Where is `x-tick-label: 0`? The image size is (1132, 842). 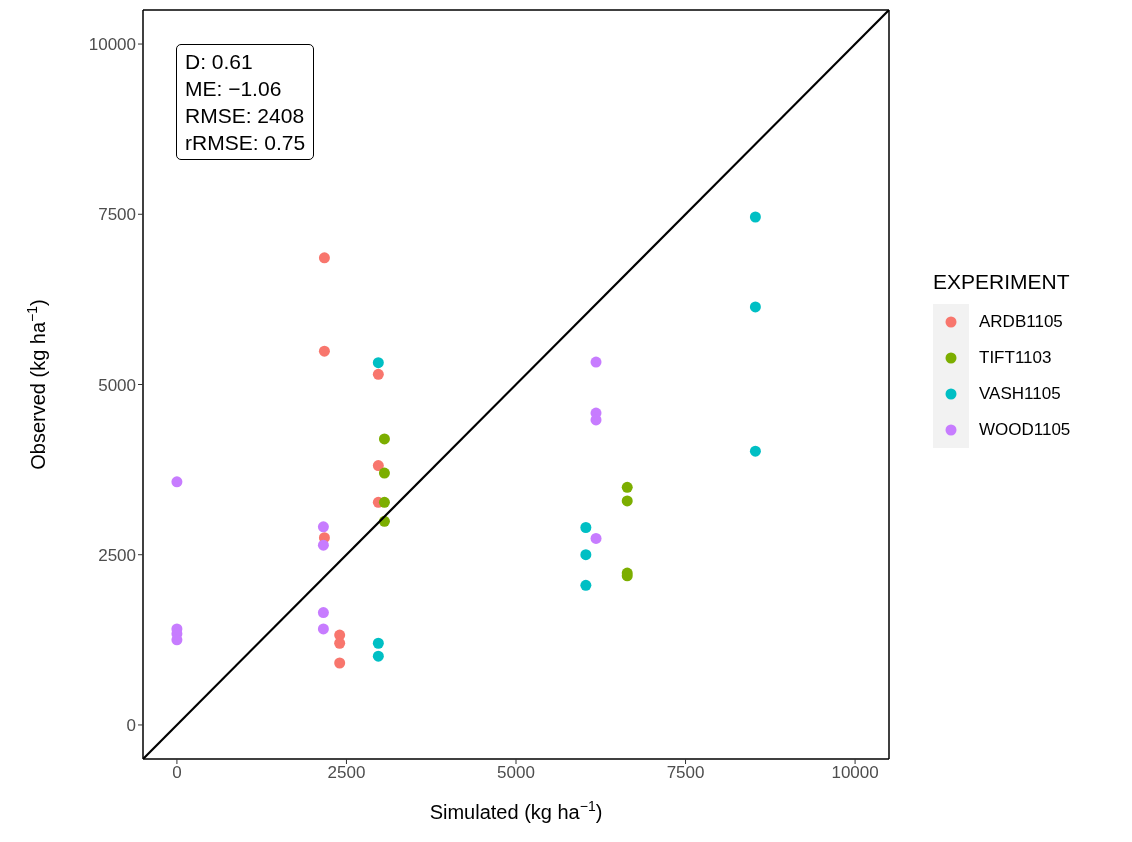
x-tick-label: 0 is located at coordinates (177, 773).